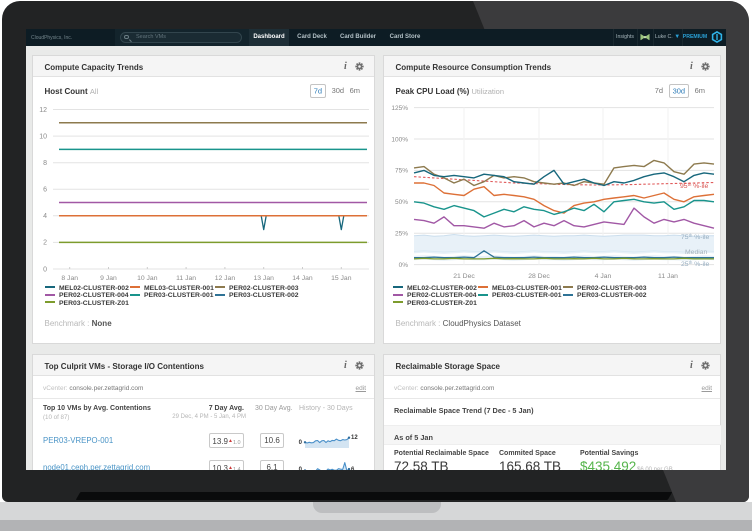  What do you see at coordinates (539, 276) in the screenshot?
I see `svg-text: 28 Dec` at bounding box center [539, 276].